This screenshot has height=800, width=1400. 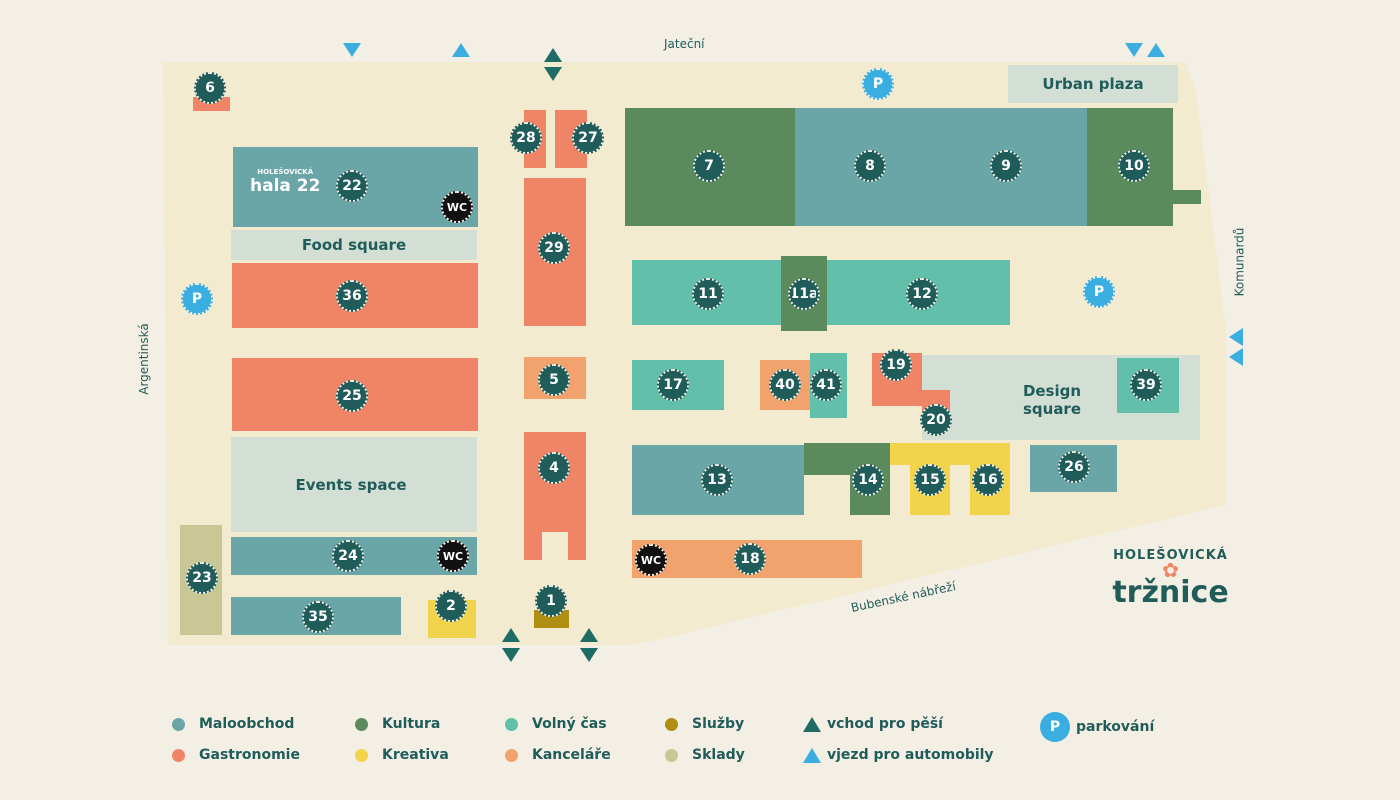 I want to click on holesovicka-trznice-logo: HOLEŠOVICKÁ ✿ tržnice, so click(x=1170, y=578).